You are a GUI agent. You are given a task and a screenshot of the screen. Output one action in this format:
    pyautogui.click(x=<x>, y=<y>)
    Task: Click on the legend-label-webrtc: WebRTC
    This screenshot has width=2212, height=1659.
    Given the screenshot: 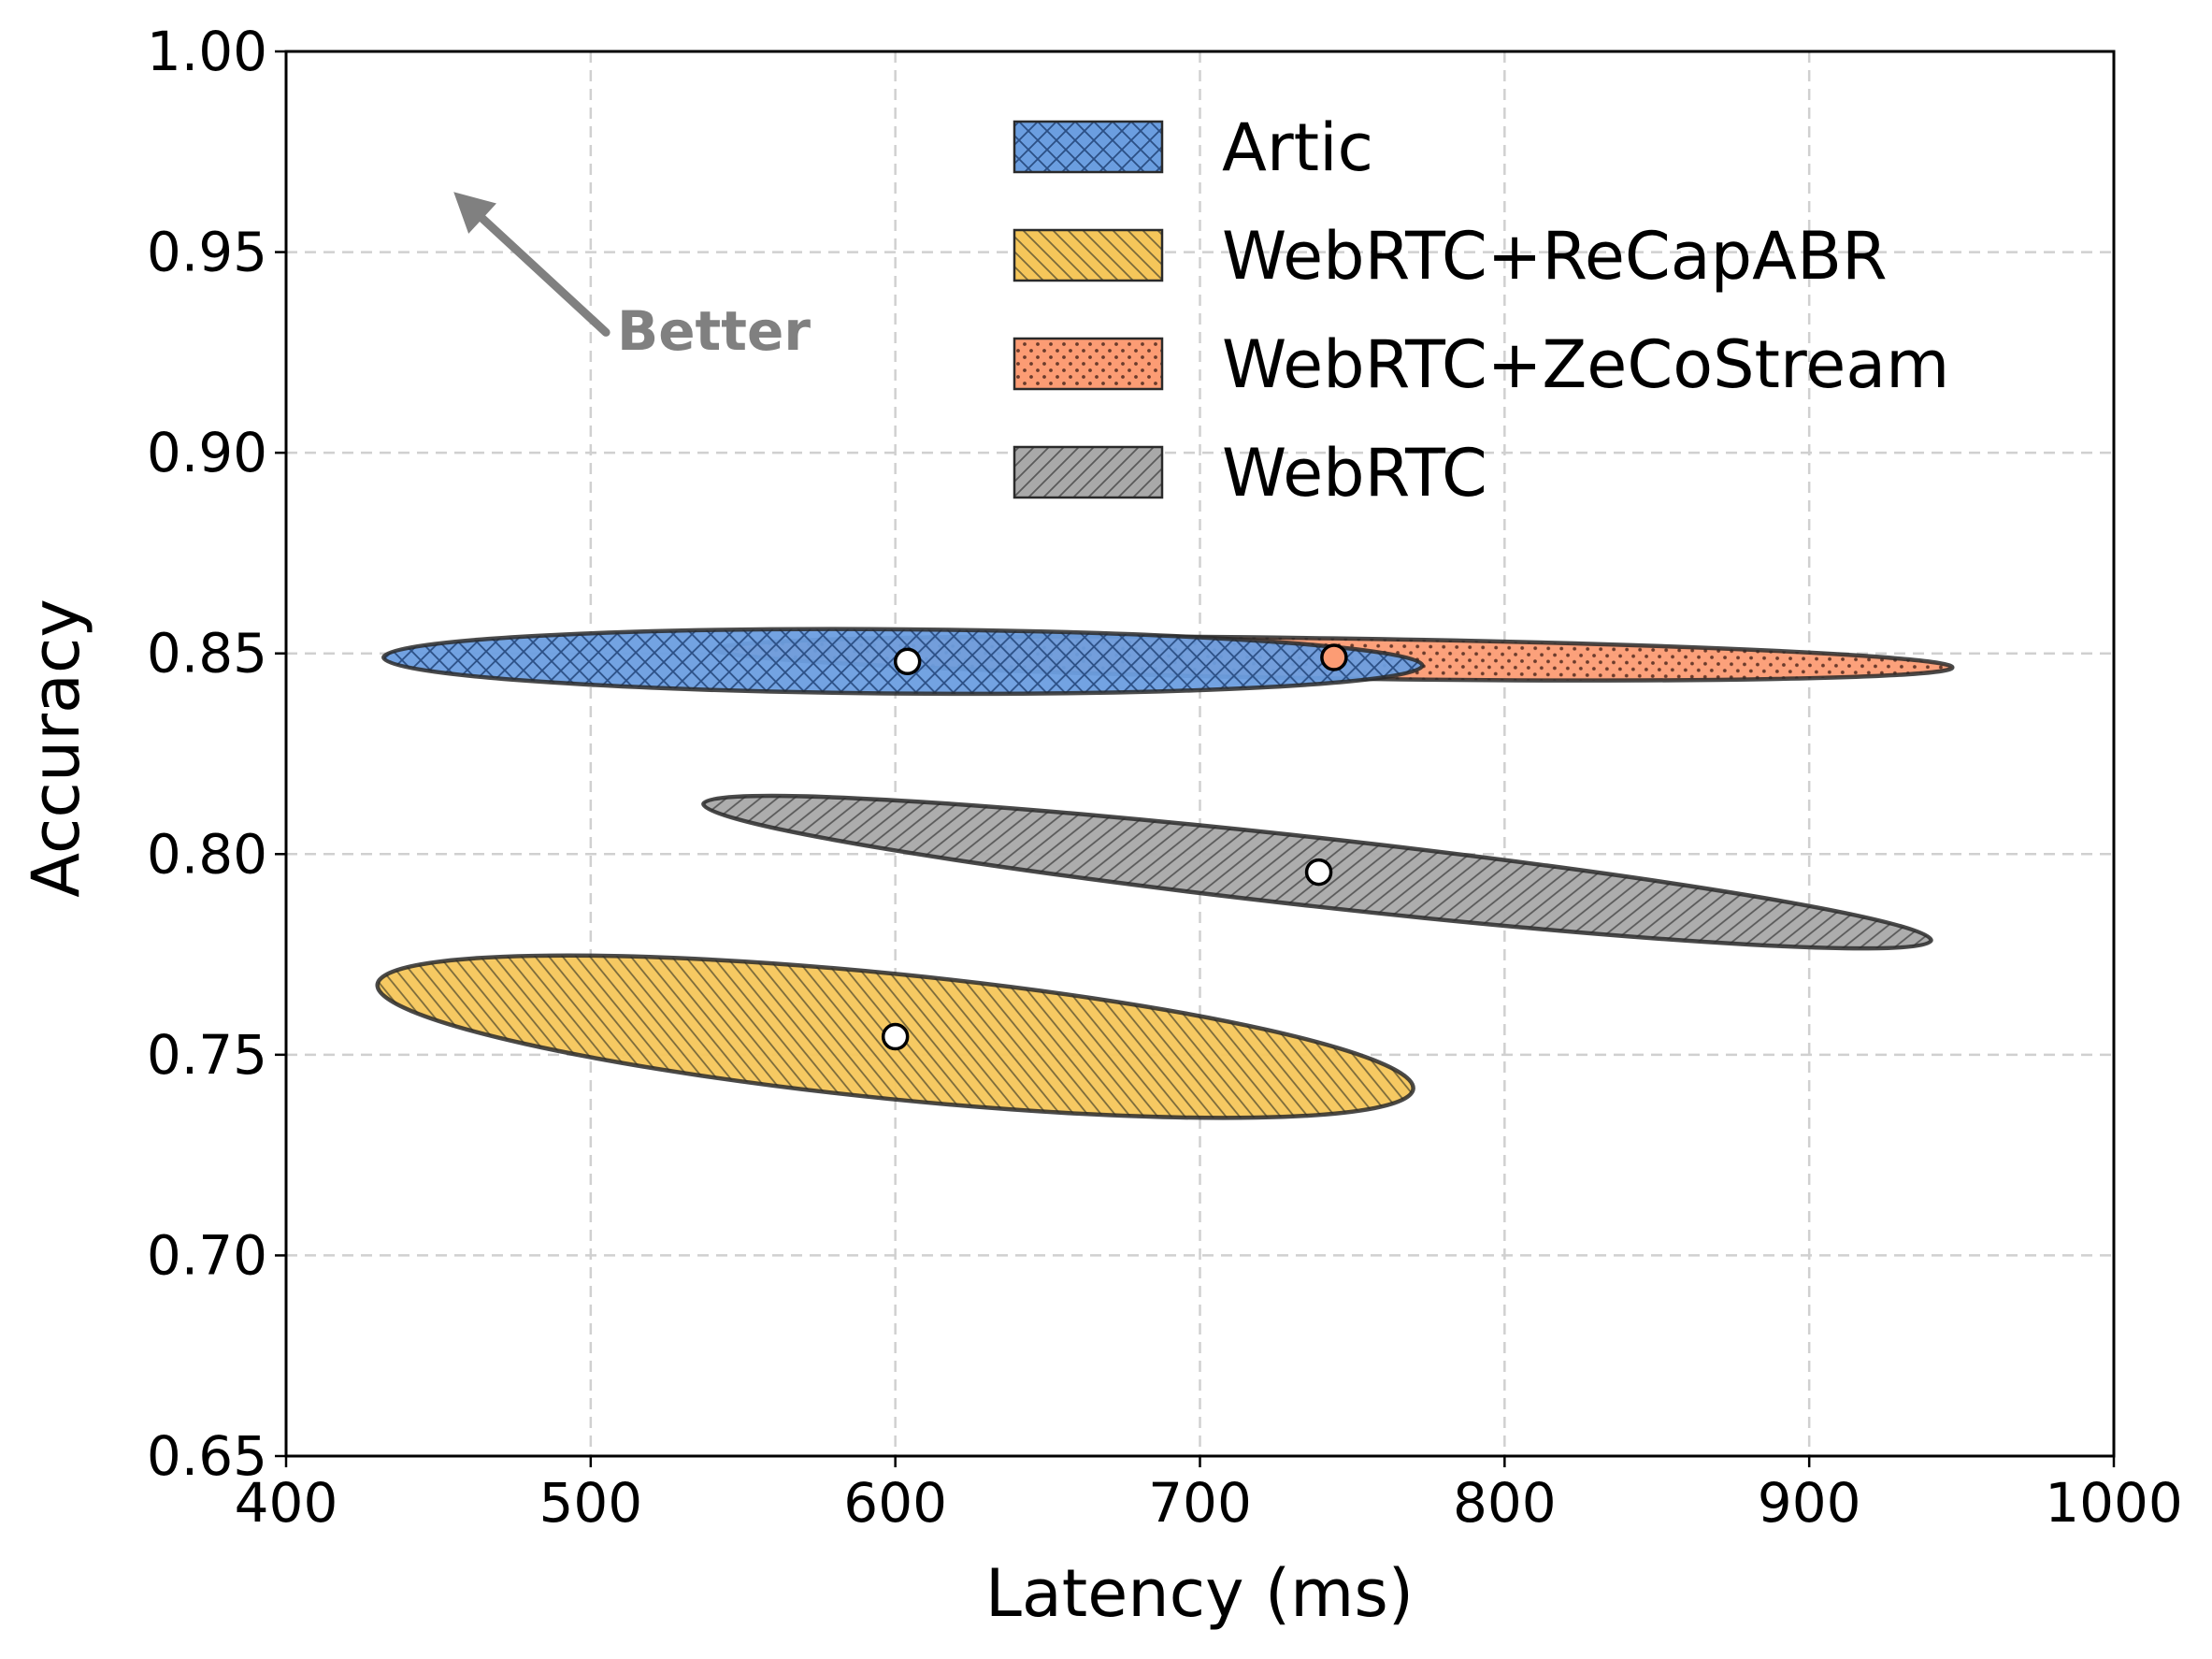 What is the action you would take?
    pyautogui.click(x=1354, y=473)
    